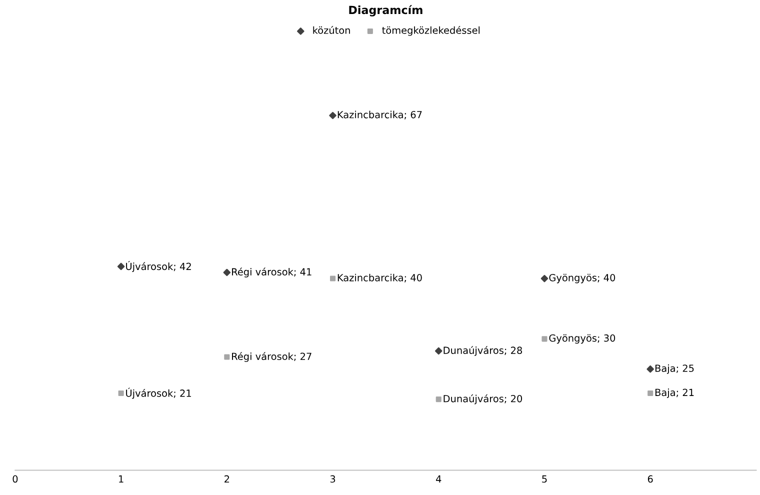  I want to click on data-label: Gyöngyös; 30, so click(582, 339).